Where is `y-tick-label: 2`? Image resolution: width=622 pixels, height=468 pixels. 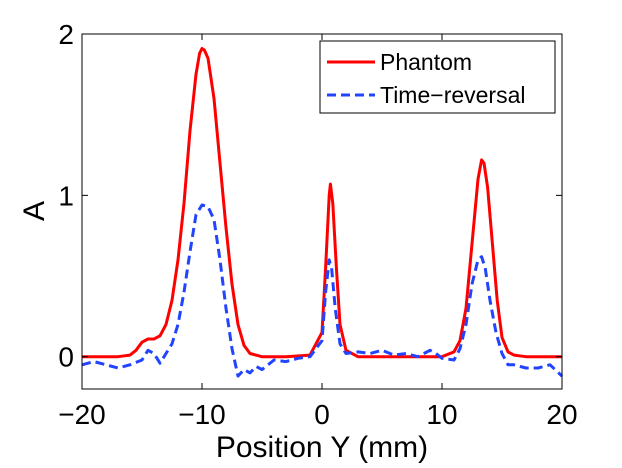 y-tick-label: 2 is located at coordinates (66, 34).